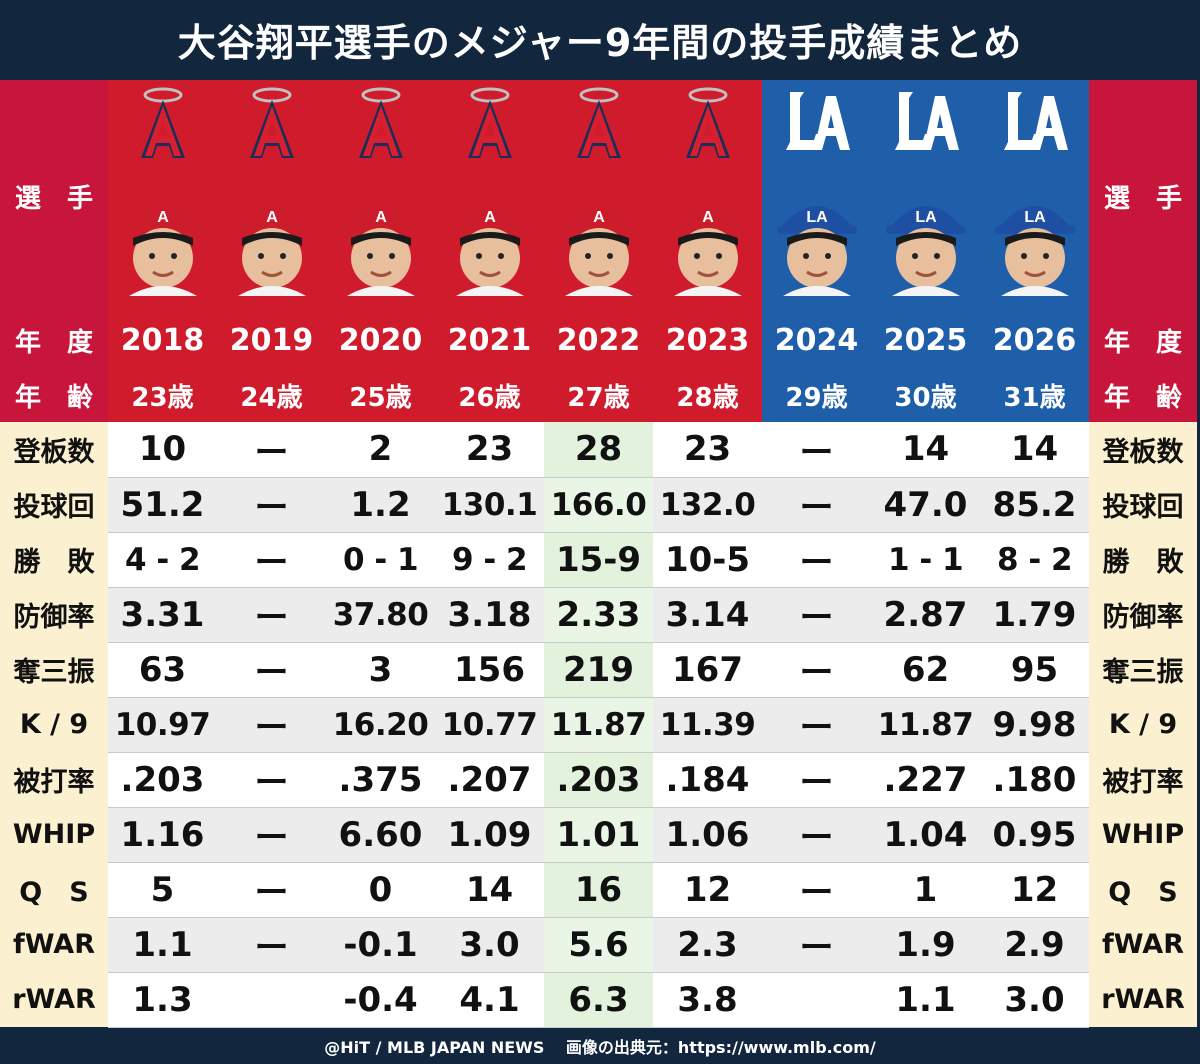 This screenshot has width=1200, height=1064. I want to click on age-cell: 31歳, so click(1034, 395).